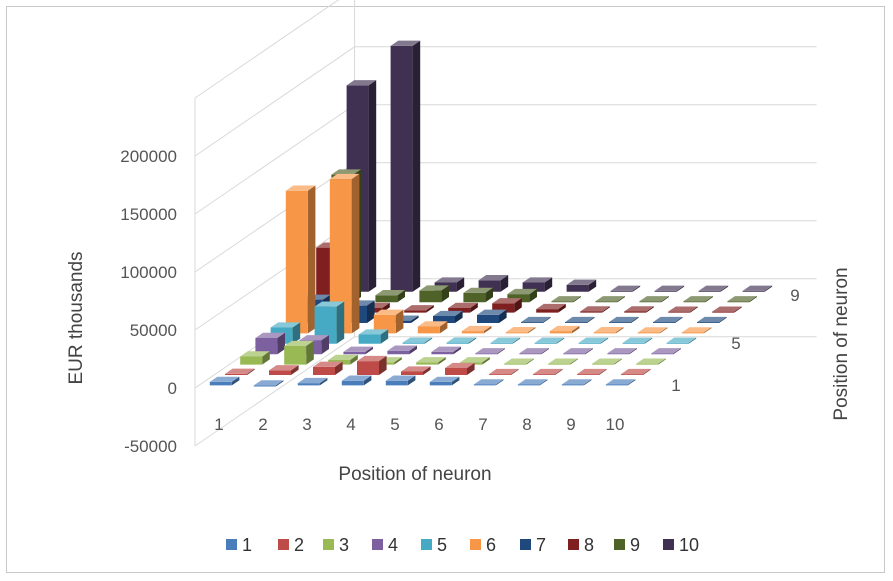 Image resolution: width=893 pixels, height=581 pixels. Describe the element at coordinates (675, 385) in the screenshot. I see `depth-tick-label: 1` at that location.